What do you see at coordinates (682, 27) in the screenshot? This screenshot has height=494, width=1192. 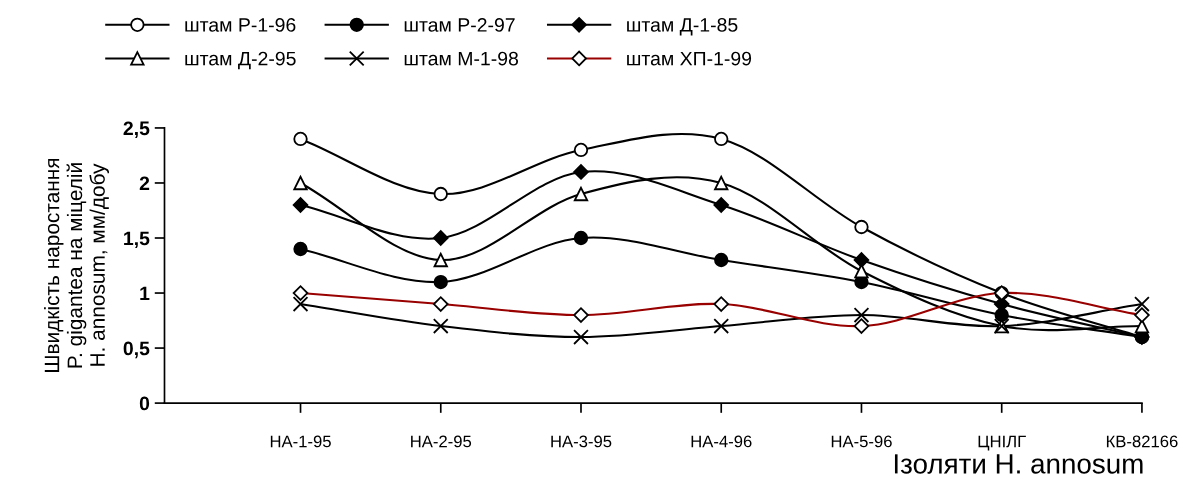 I see `legend-label: штам Д-1-85` at bounding box center [682, 27].